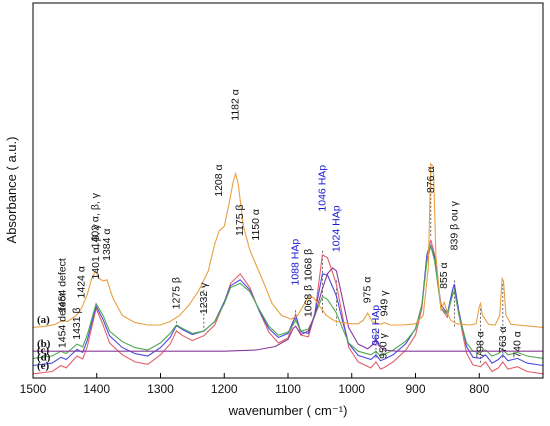 This screenshot has width=550, height=426. Describe the element at coordinates (296, 262) in the screenshot. I see `peak-label: 1088 HAp` at that location.